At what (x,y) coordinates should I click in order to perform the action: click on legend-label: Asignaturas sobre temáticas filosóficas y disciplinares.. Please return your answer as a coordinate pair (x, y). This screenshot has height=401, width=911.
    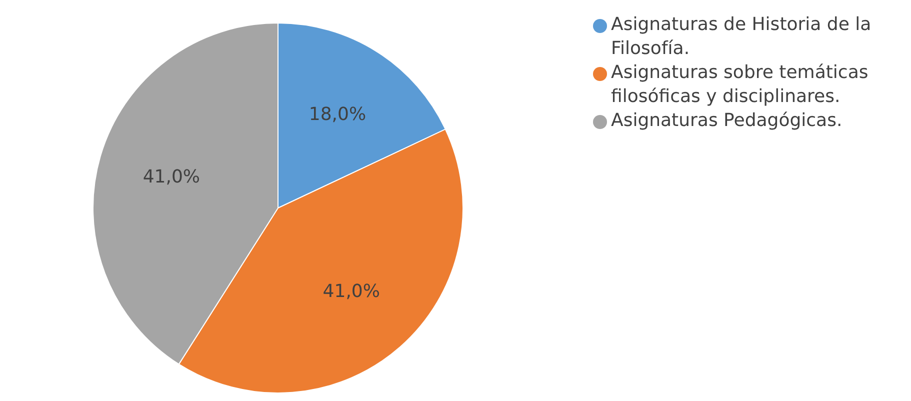
    Looking at the image, I should click on (740, 85).